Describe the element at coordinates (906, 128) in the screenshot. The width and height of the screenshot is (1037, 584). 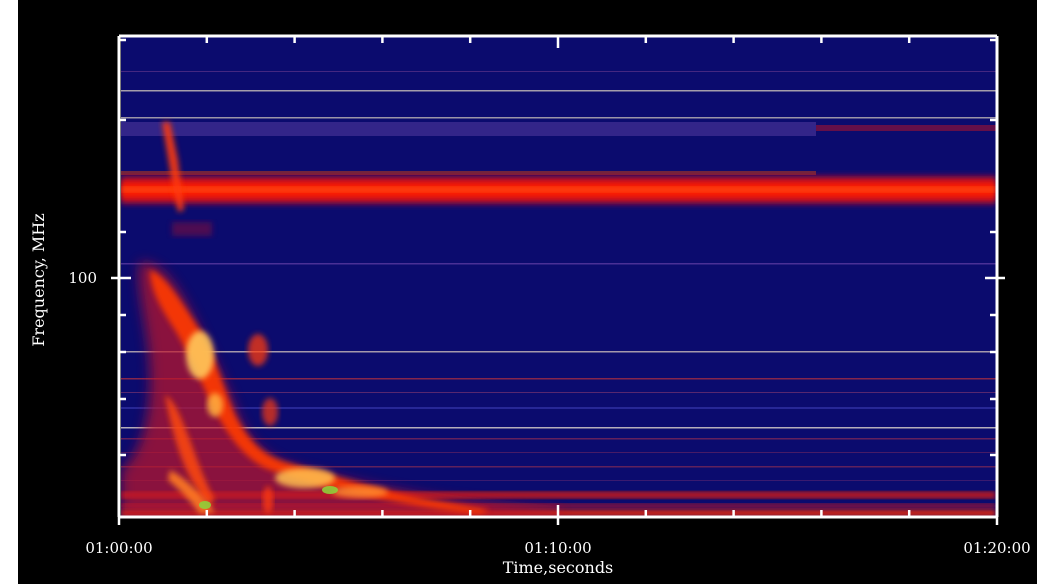
I see `noise-band-upper-right` at that location.